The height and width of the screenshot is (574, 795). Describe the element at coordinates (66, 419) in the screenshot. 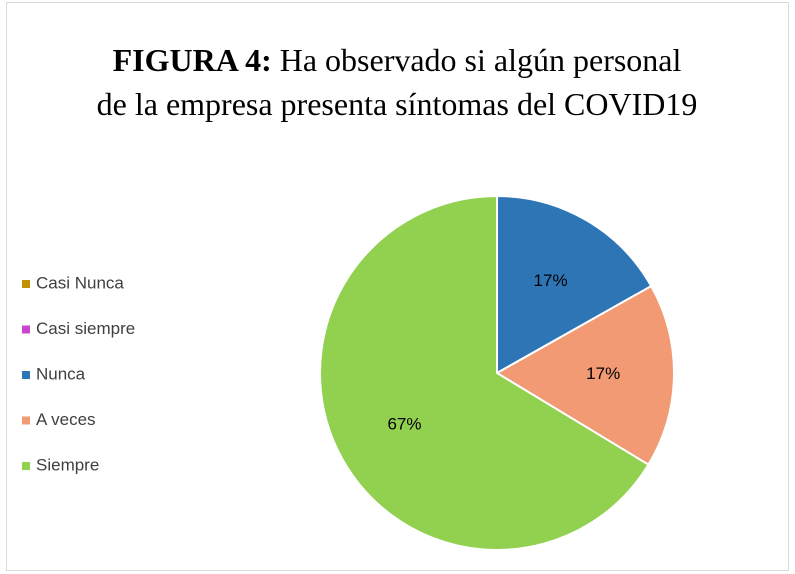

I see `legend-label: A veces` at that location.